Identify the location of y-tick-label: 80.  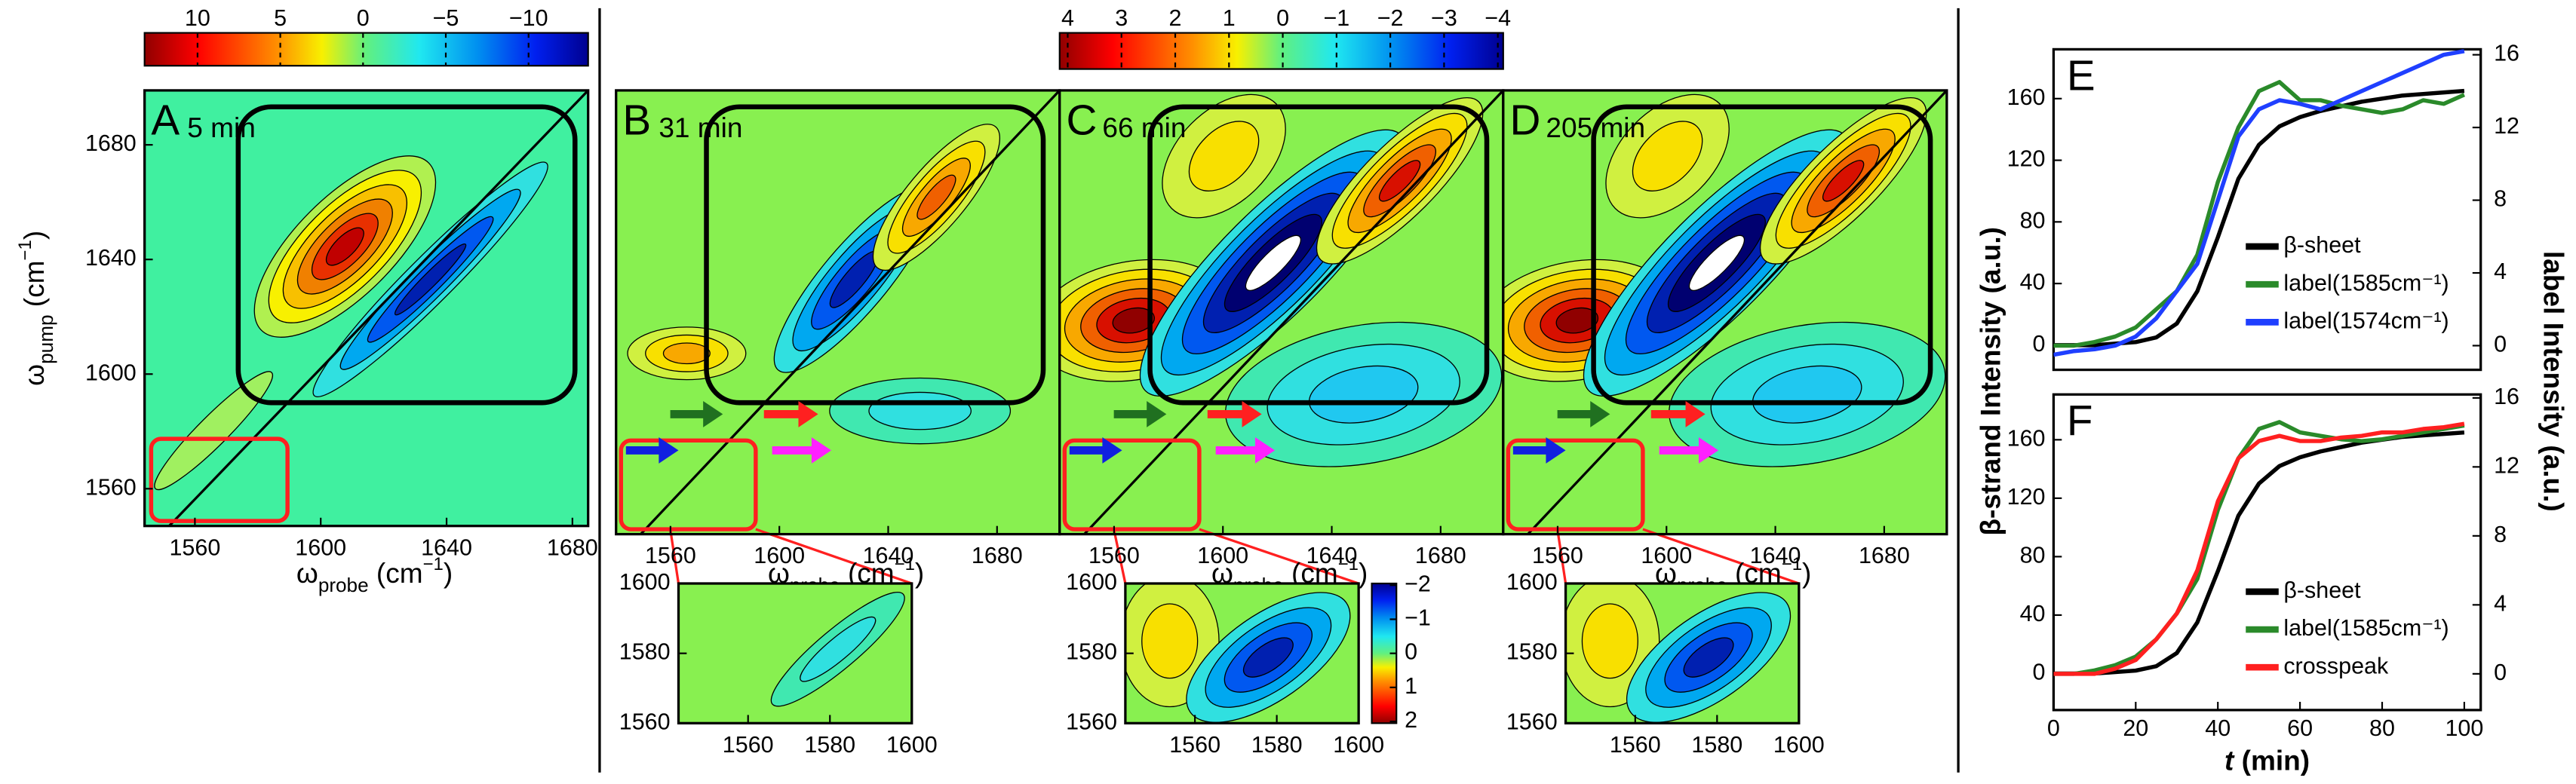
(2033, 555).